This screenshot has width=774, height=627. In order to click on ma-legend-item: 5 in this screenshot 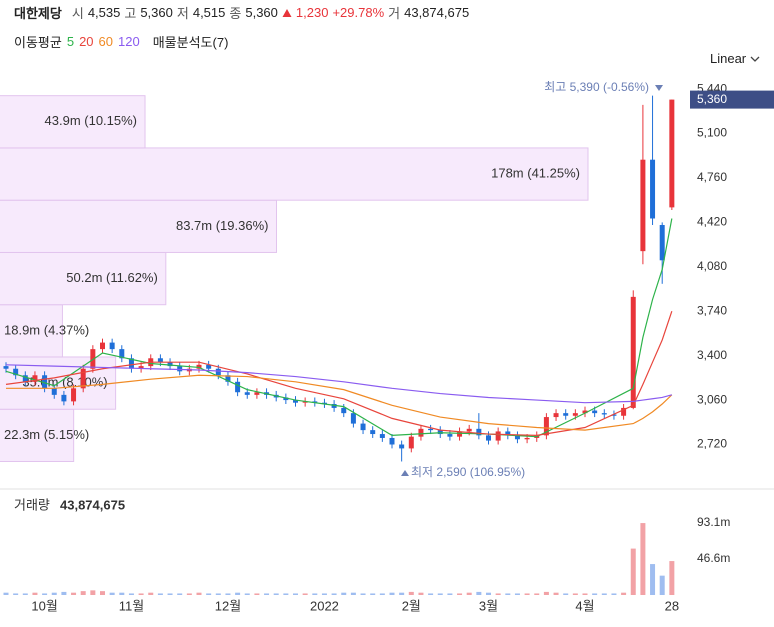, I will do `click(70, 41)`.